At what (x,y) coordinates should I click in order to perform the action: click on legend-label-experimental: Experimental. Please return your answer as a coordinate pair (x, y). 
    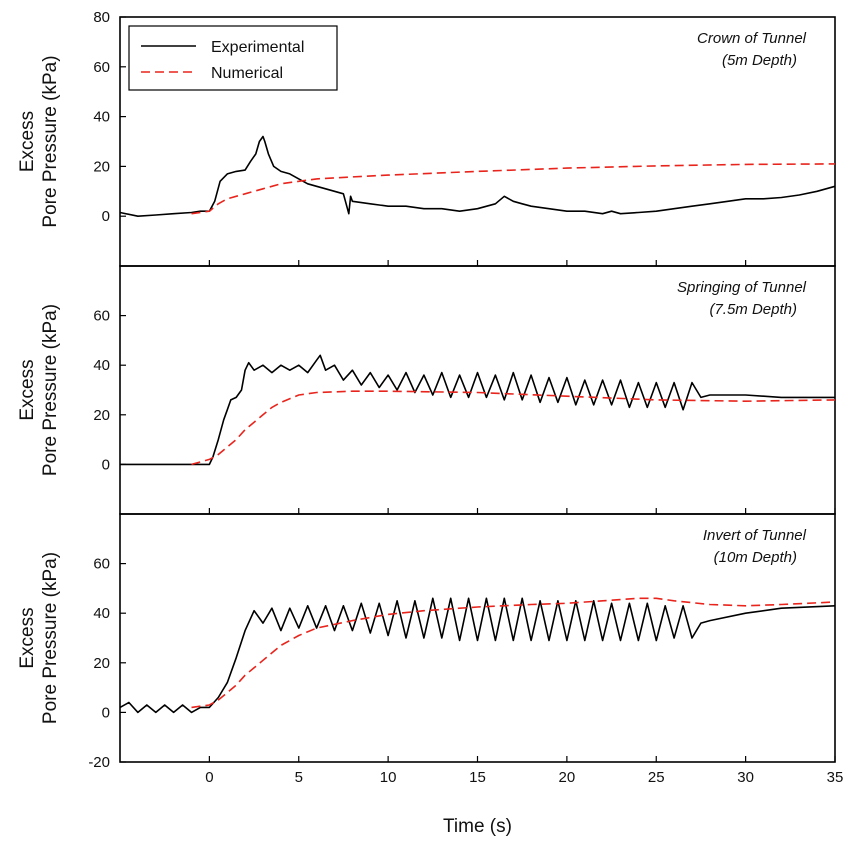
    Looking at the image, I should click on (257, 47).